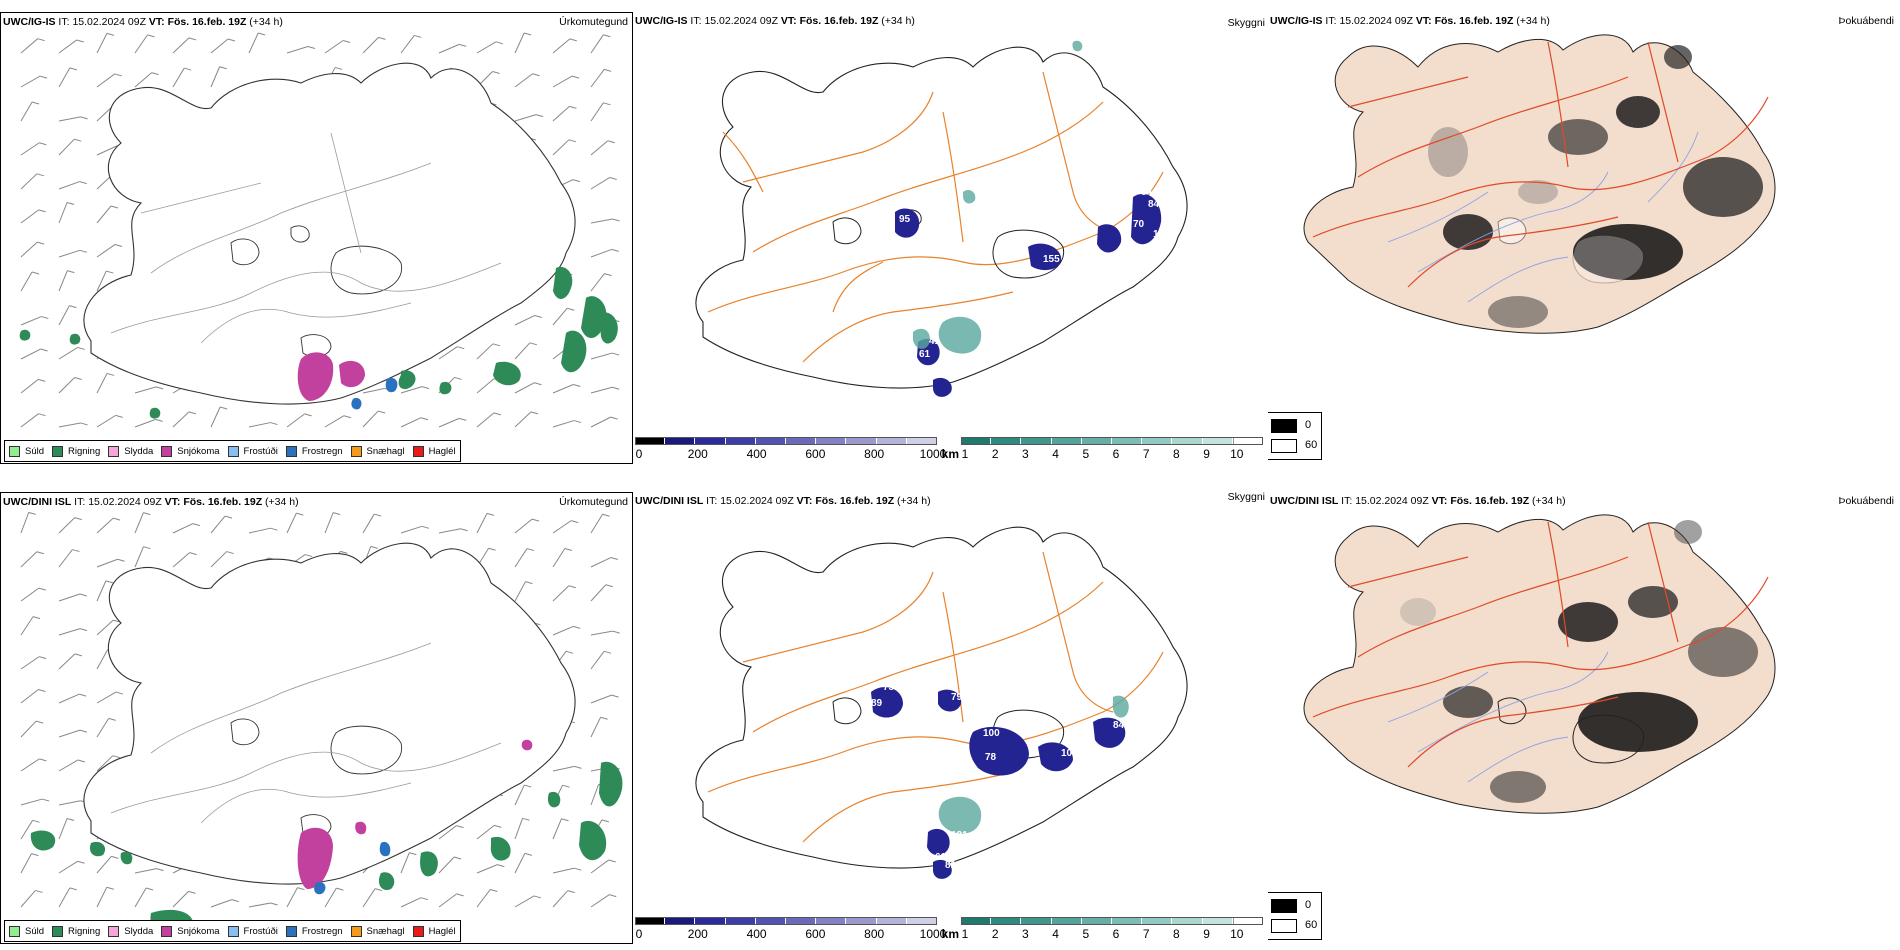  Describe the element at coordinates (319, 230) in the screenshot. I see `precipitation-map` at that location.